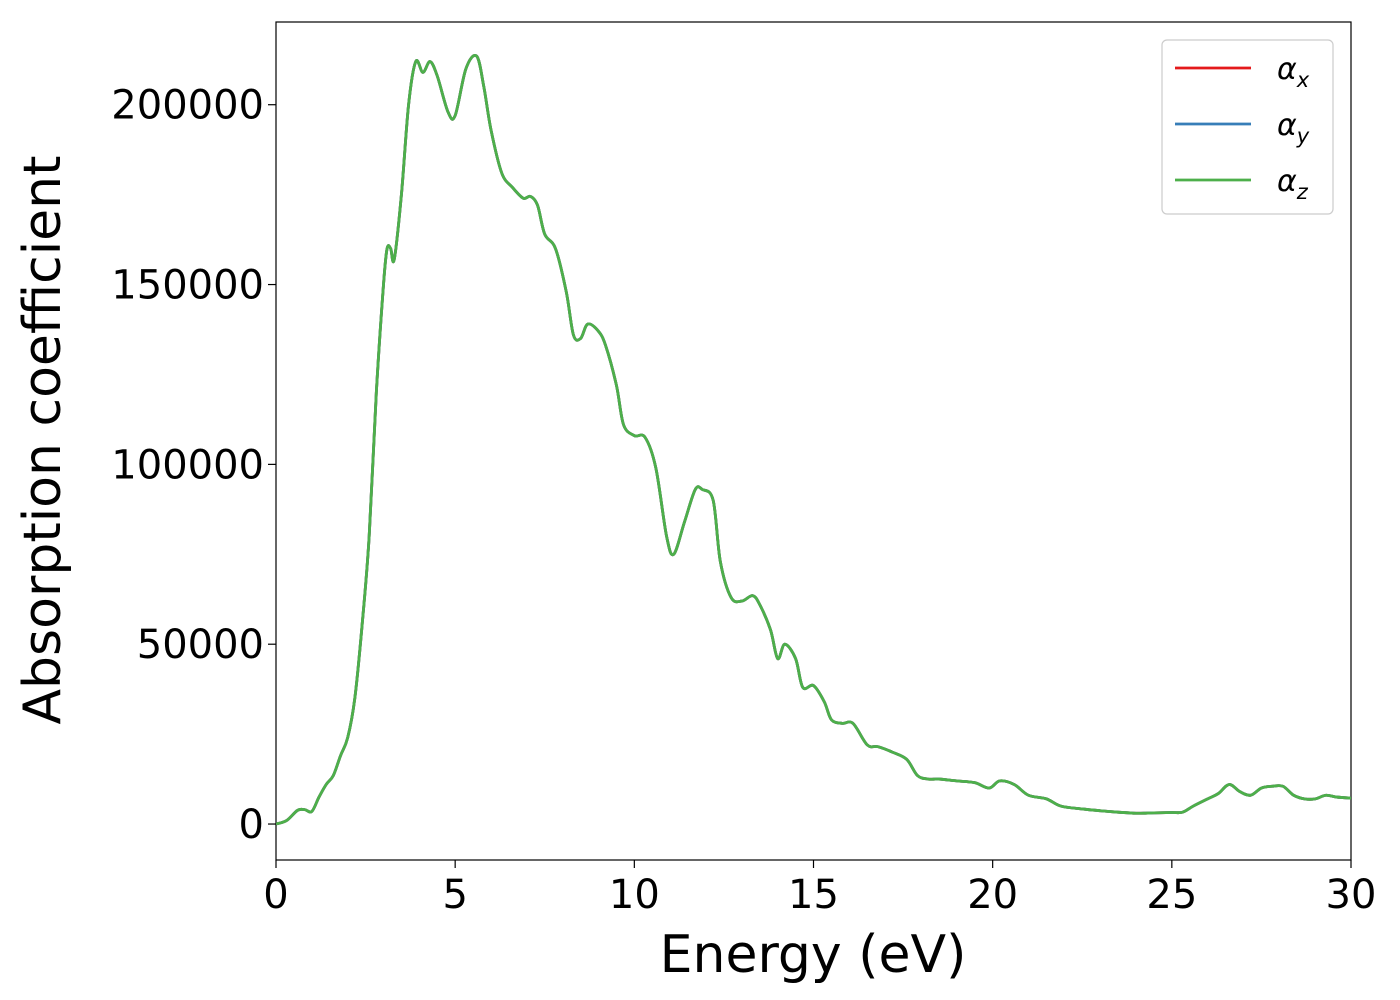 Image resolution: width=1400 pixels, height=1000 pixels. I want to click on y-axis-ticks: 0 50000 100000 150000 200000, so click(193, 465).